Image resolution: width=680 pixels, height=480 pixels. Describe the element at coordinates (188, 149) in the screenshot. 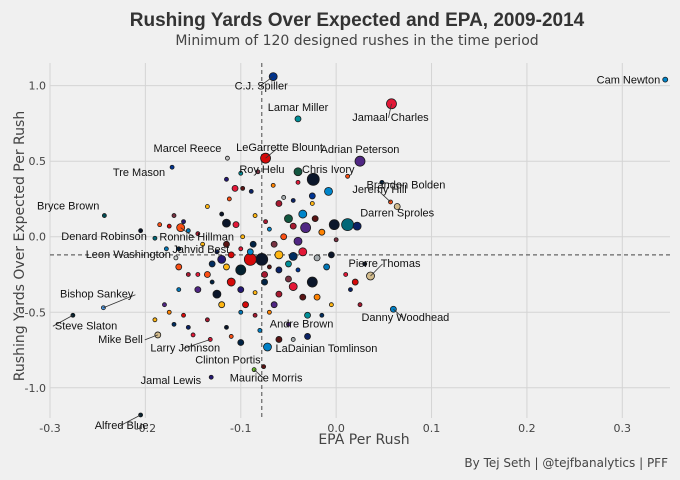

I see `player-label: Marcel Reece` at that location.